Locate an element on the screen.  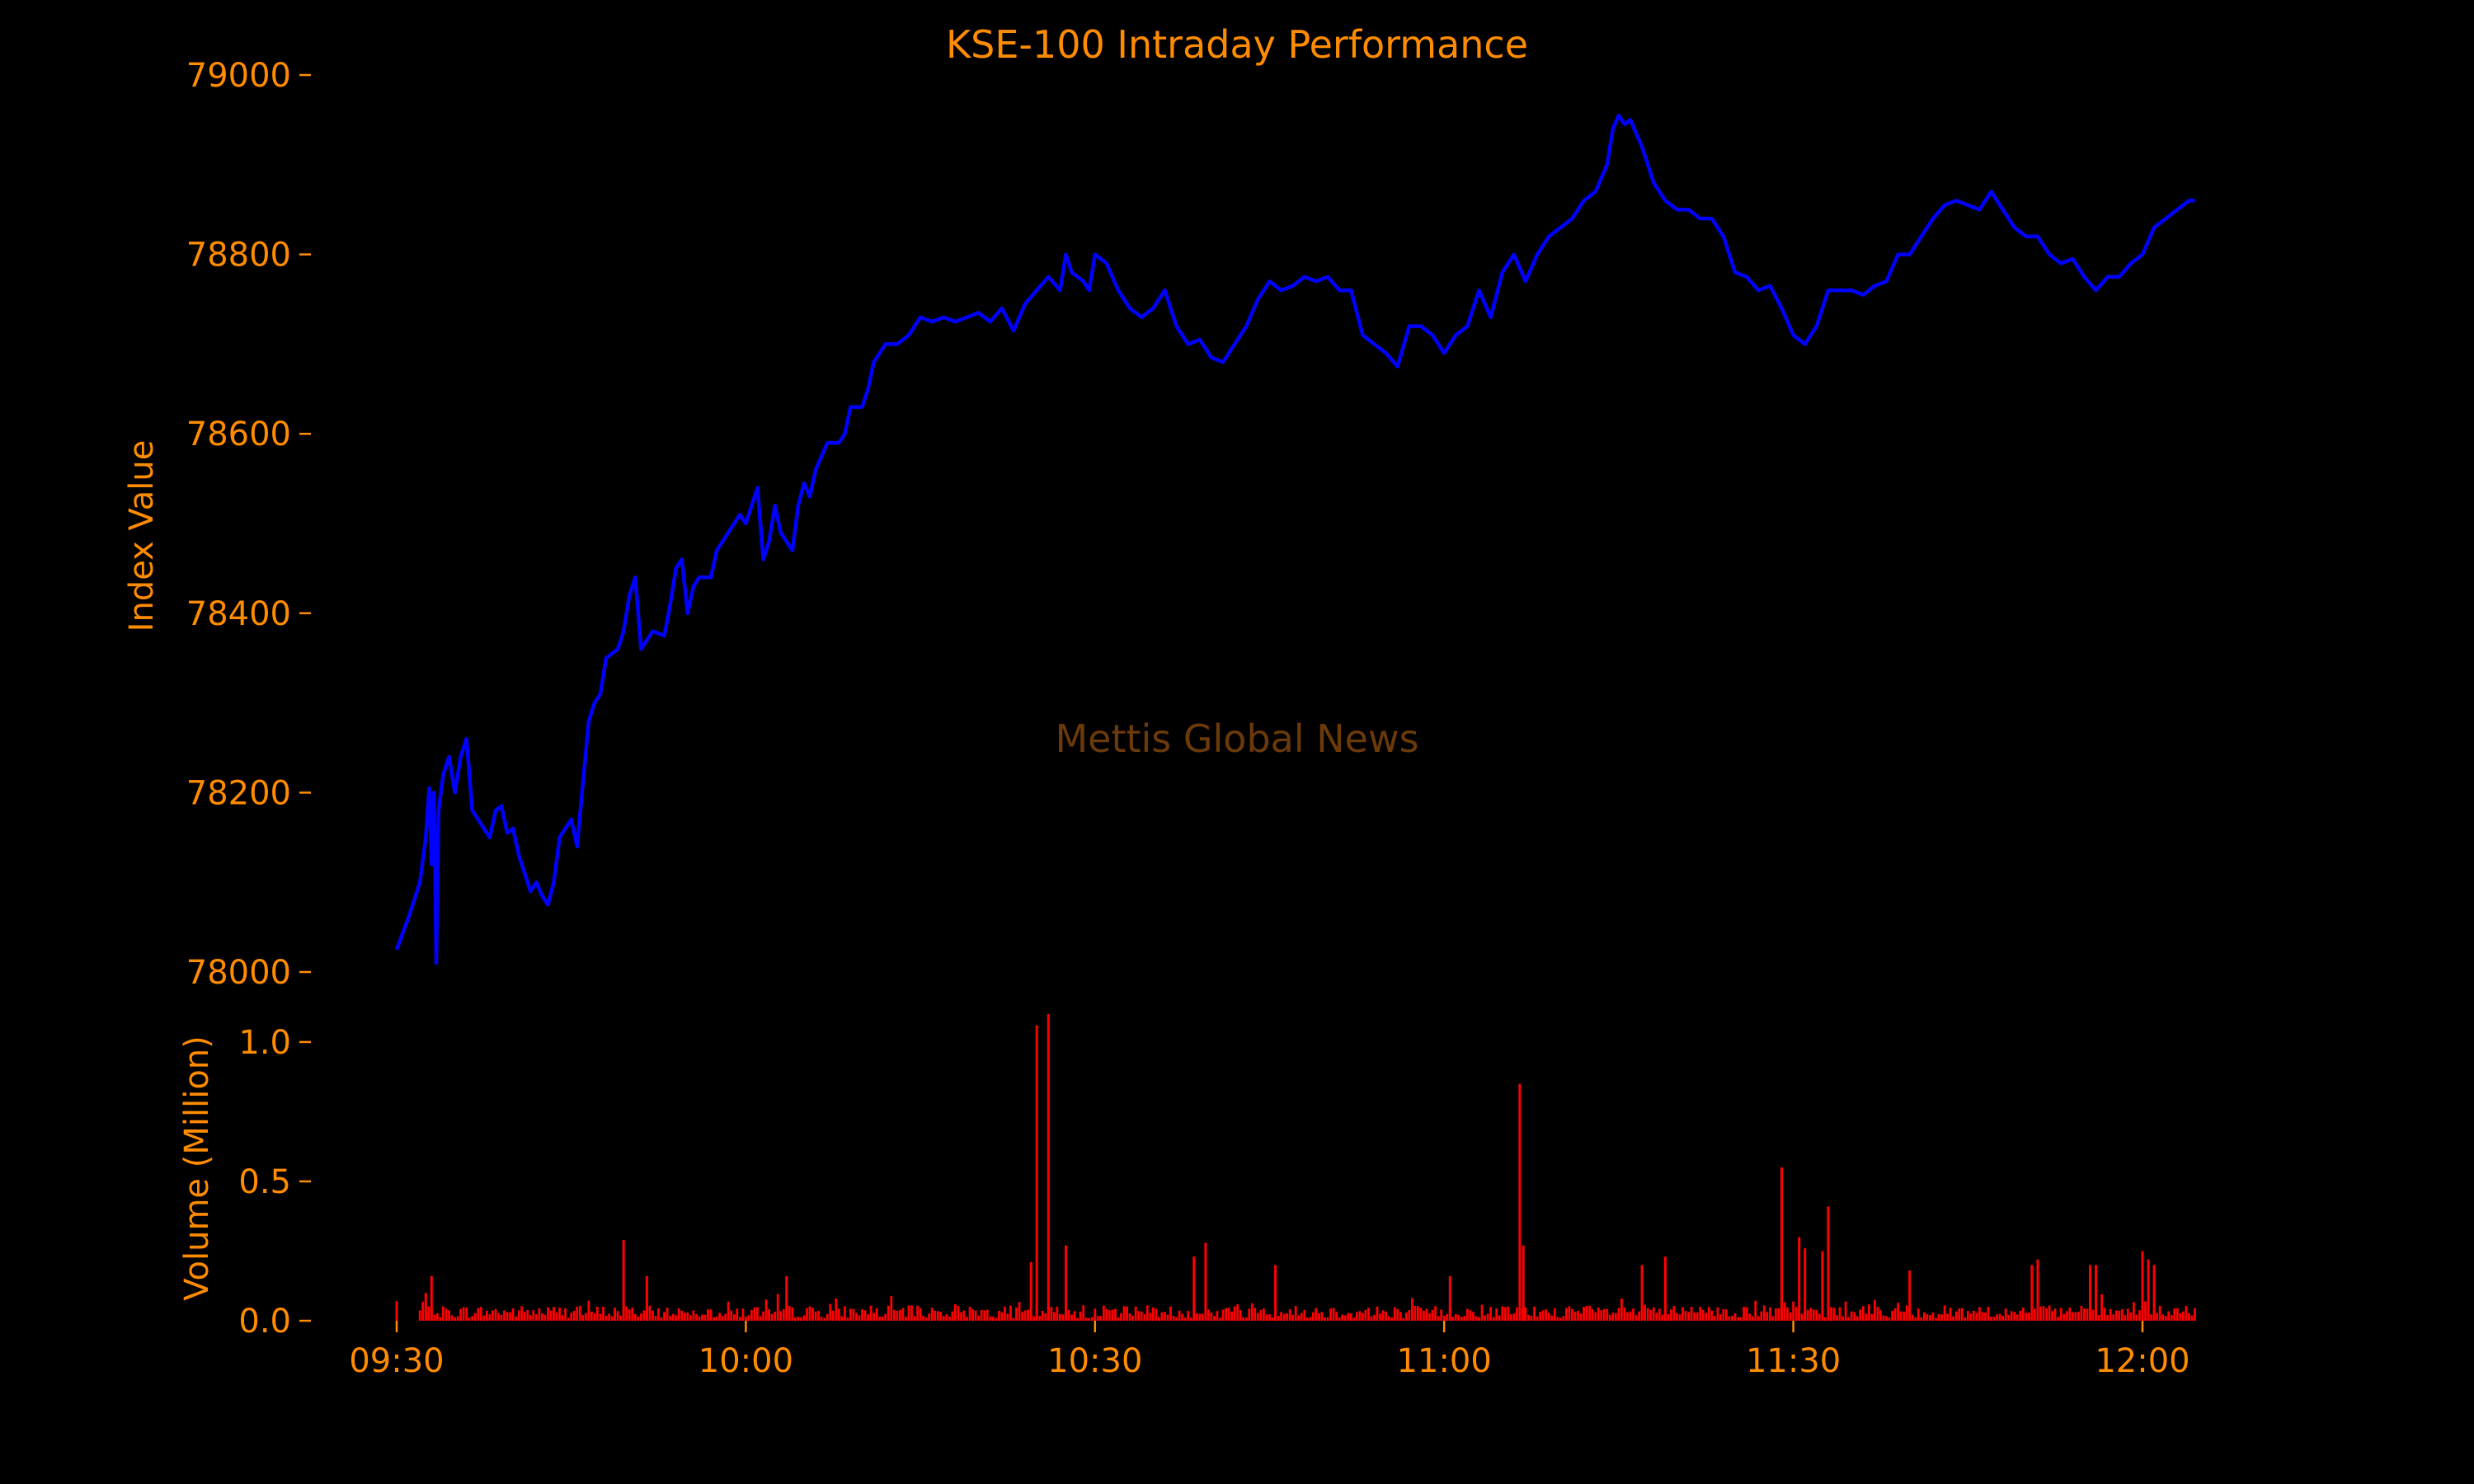
x-tick-label: 12:00 is located at coordinates (2142, 1361).